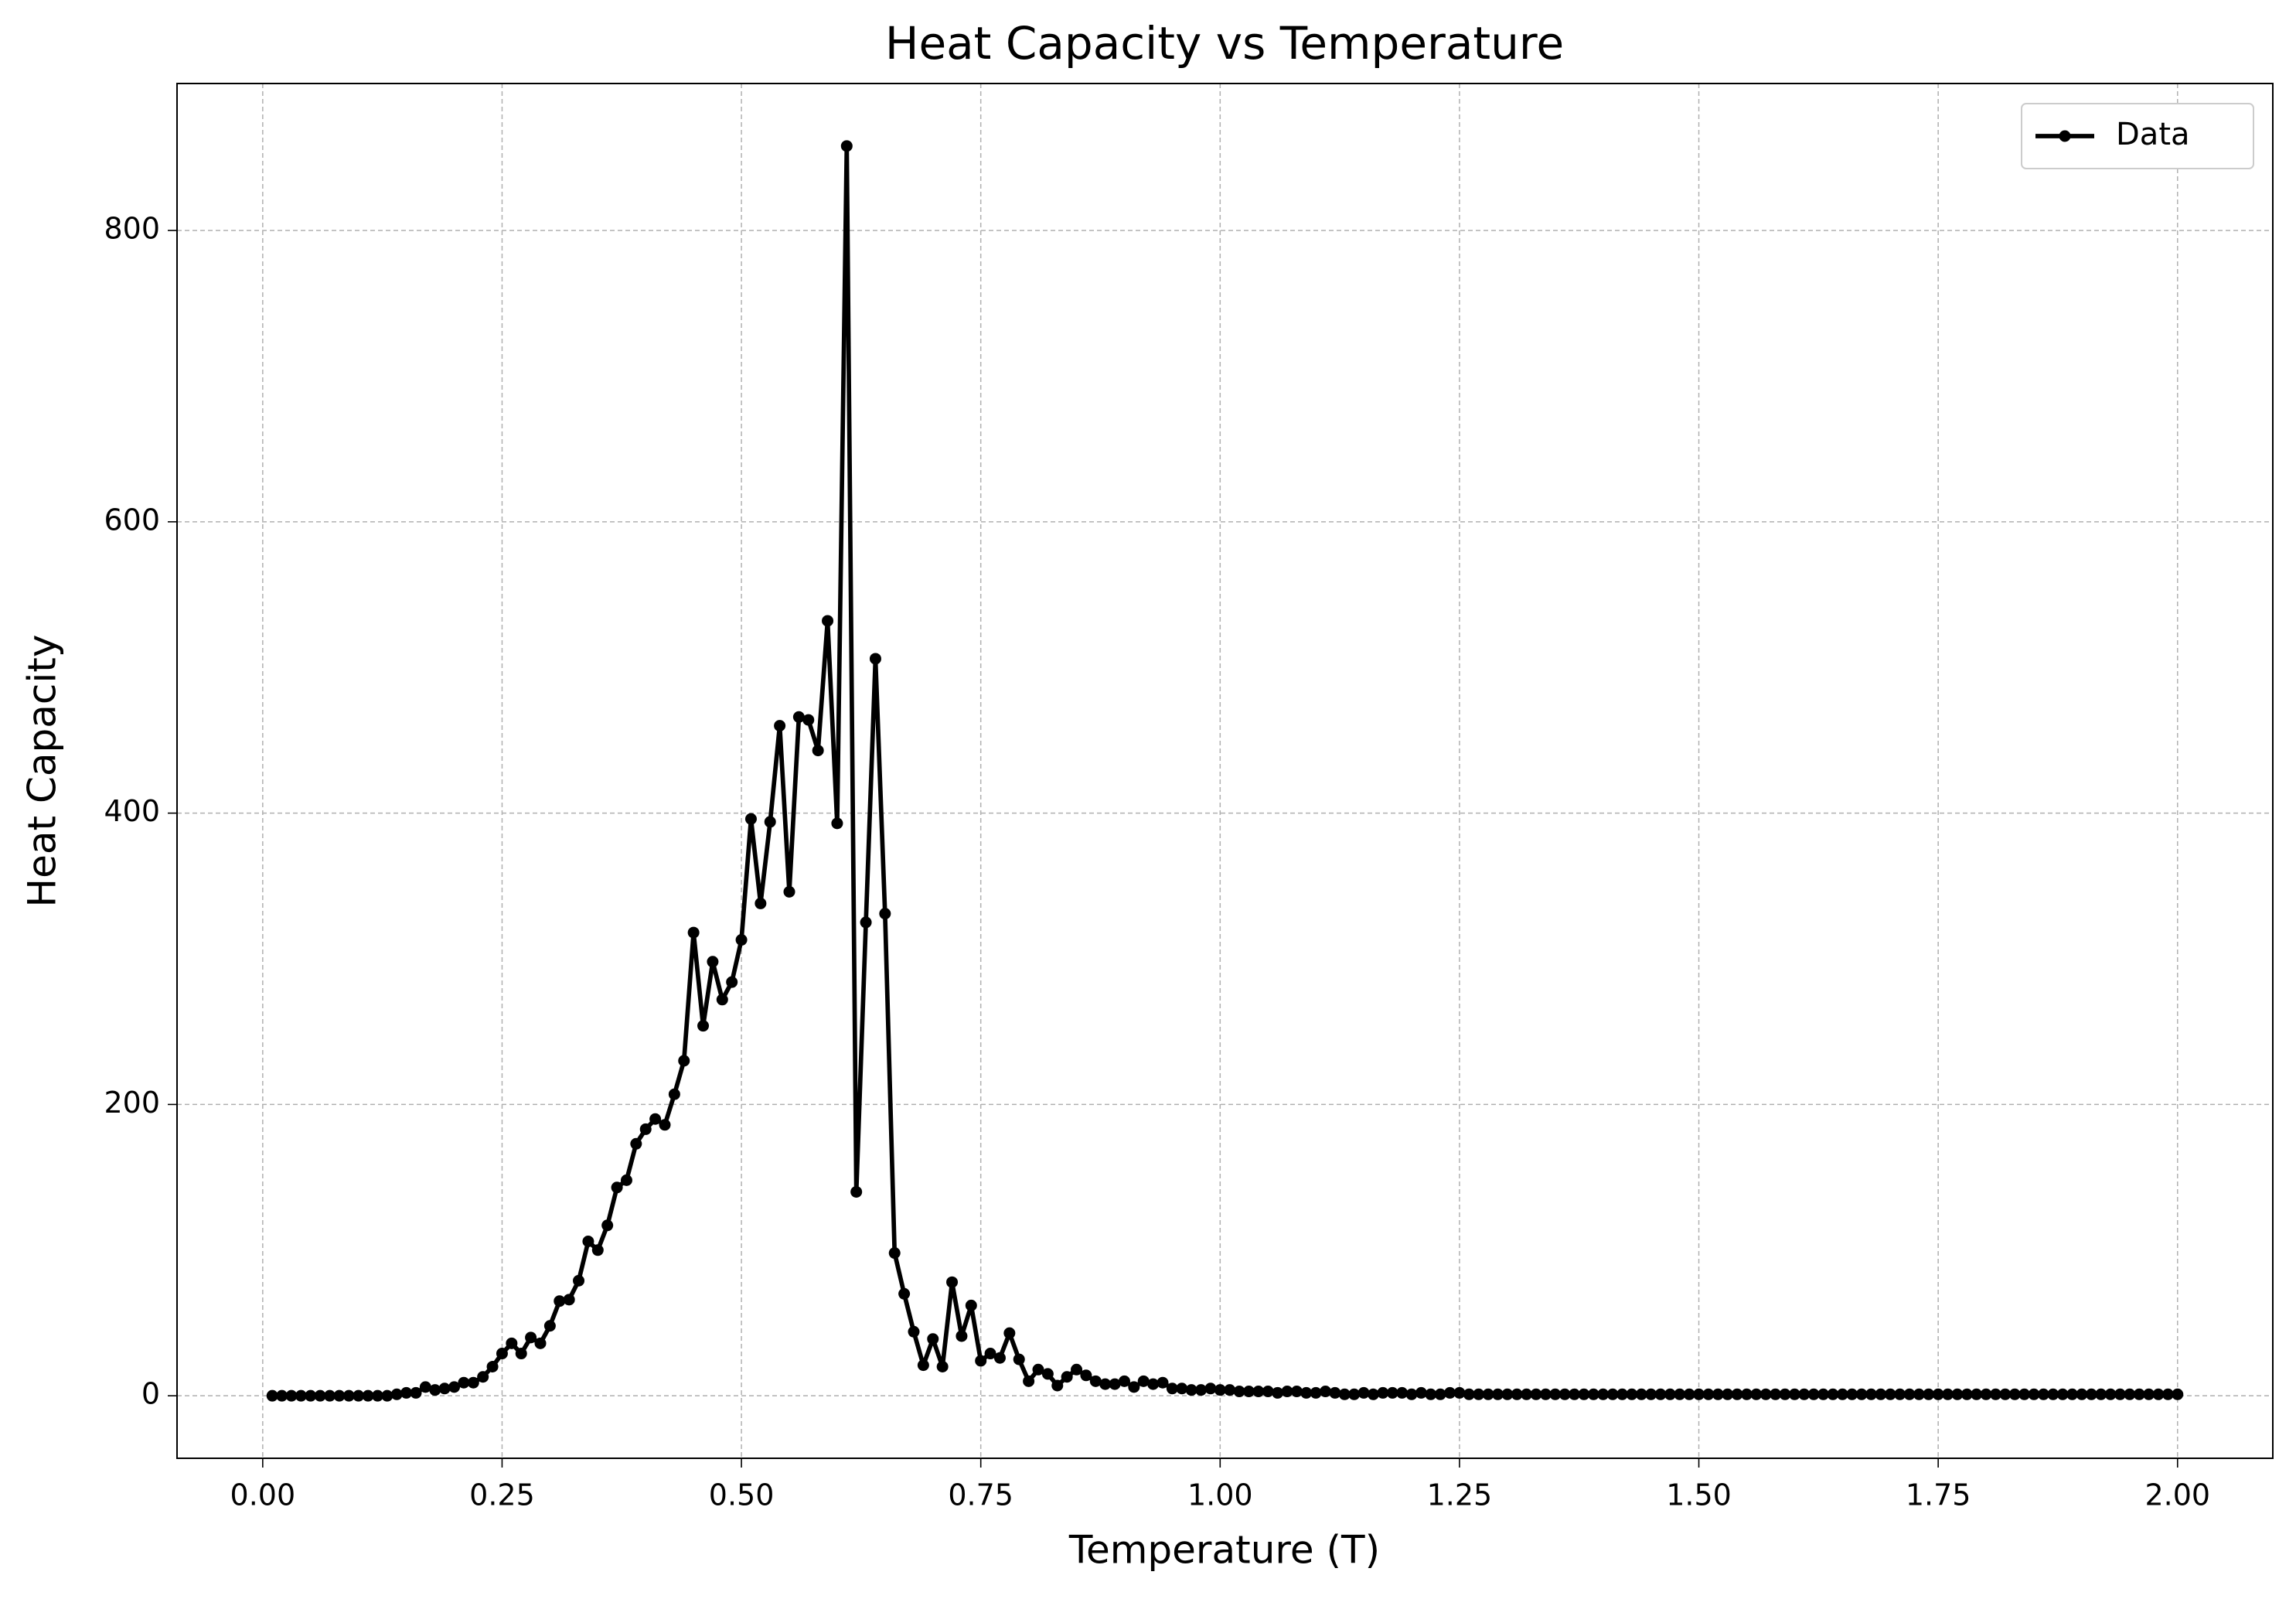  I want to click on y-tick-label: 200, so click(132, 1103).